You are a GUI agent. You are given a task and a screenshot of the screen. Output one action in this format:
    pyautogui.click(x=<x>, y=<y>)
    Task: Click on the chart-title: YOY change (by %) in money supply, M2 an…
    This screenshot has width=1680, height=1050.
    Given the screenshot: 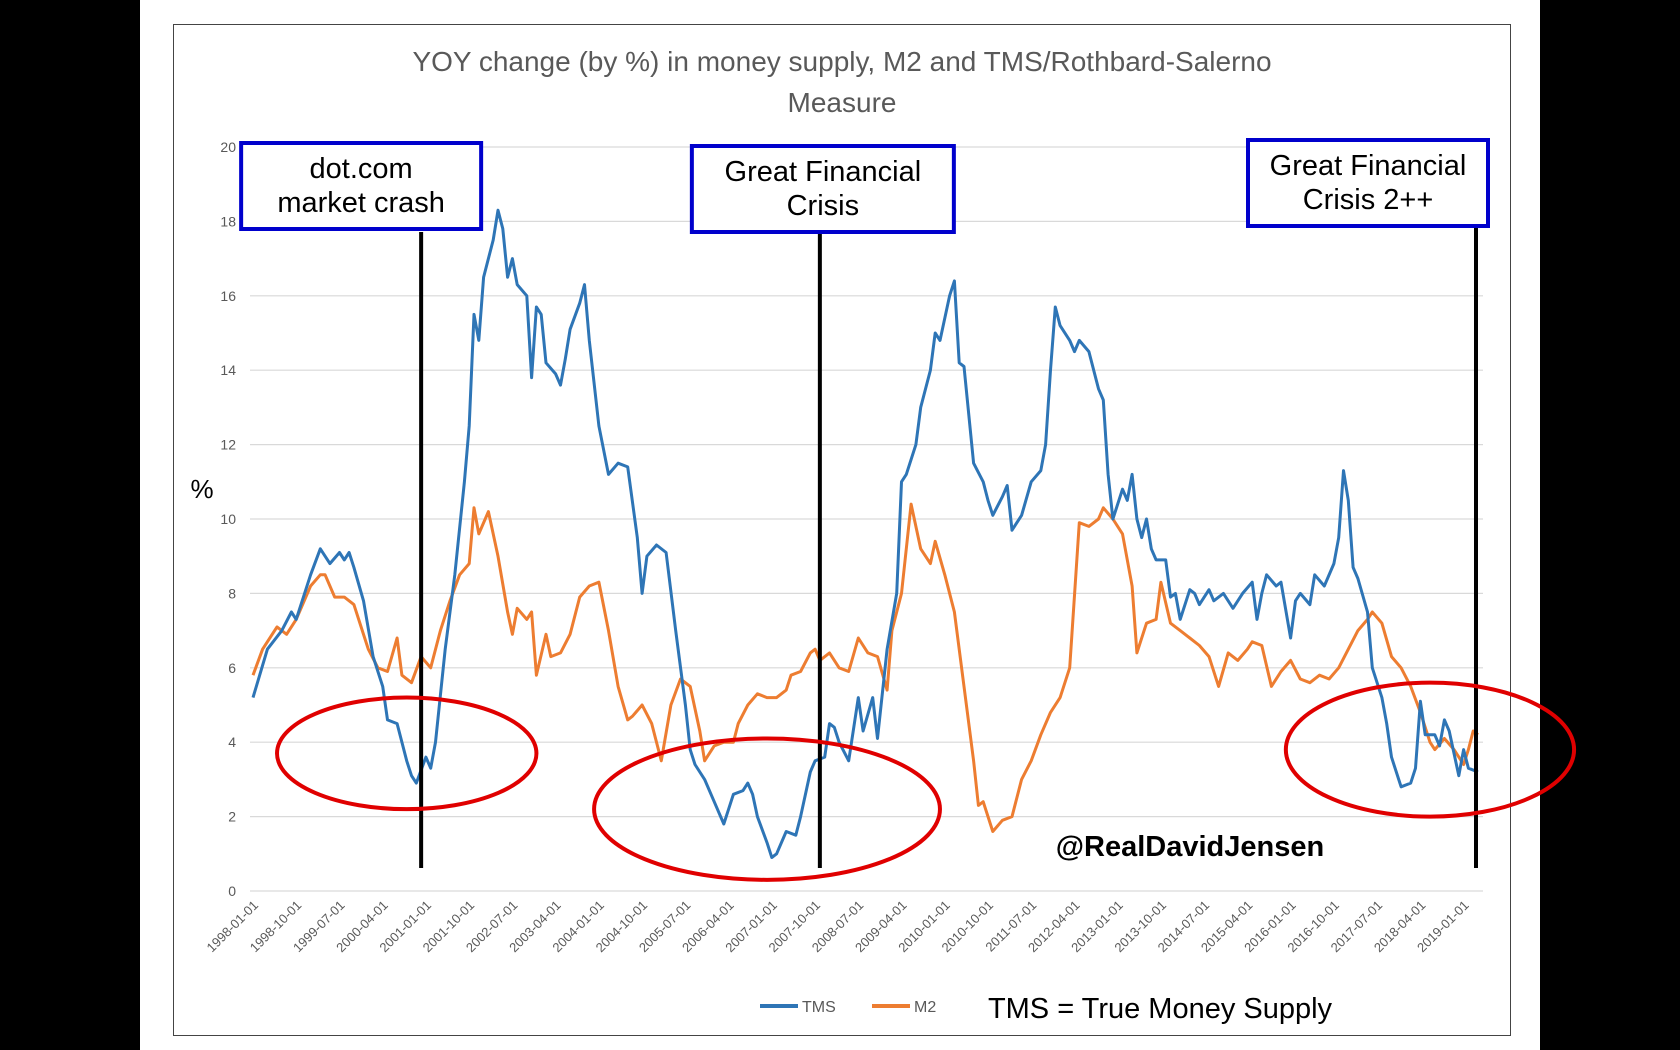 What is the action you would take?
    pyautogui.click(x=841, y=82)
    